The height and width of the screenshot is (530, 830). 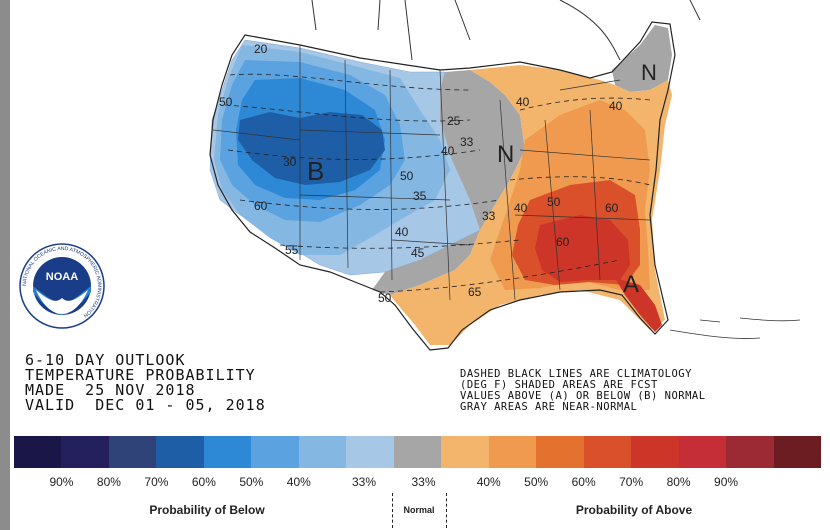 What do you see at coordinates (110, 390) in the screenshot?
I see `outlook-made-date: MADE 25 NOV 2018` at bounding box center [110, 390].